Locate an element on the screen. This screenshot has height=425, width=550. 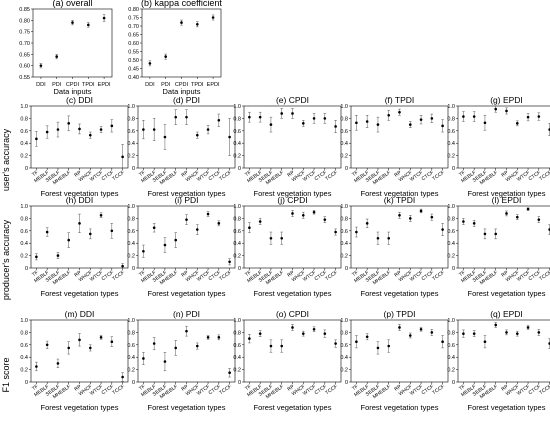
chart-title: (l) EPDI is located at coordinates (507, 200).